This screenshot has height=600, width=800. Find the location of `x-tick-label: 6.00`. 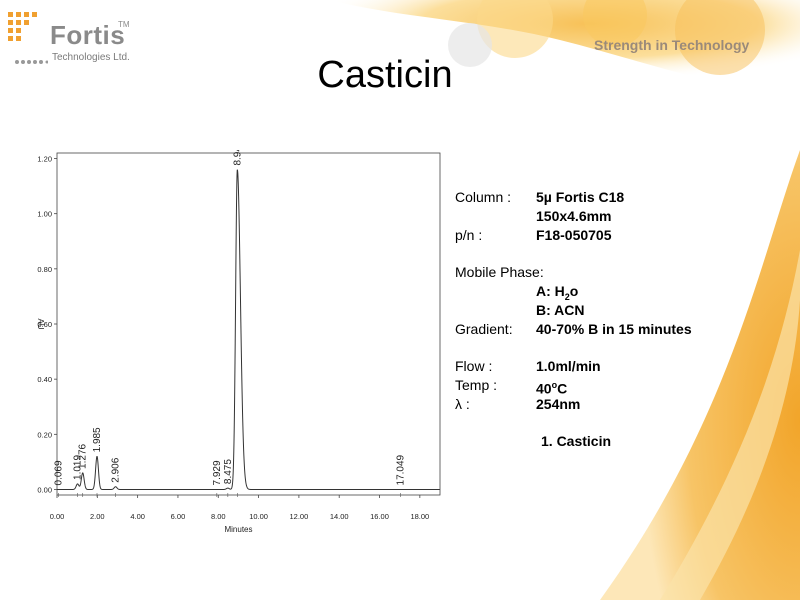

x-tick-label: 6.00 is located at coordinates (178, 516).